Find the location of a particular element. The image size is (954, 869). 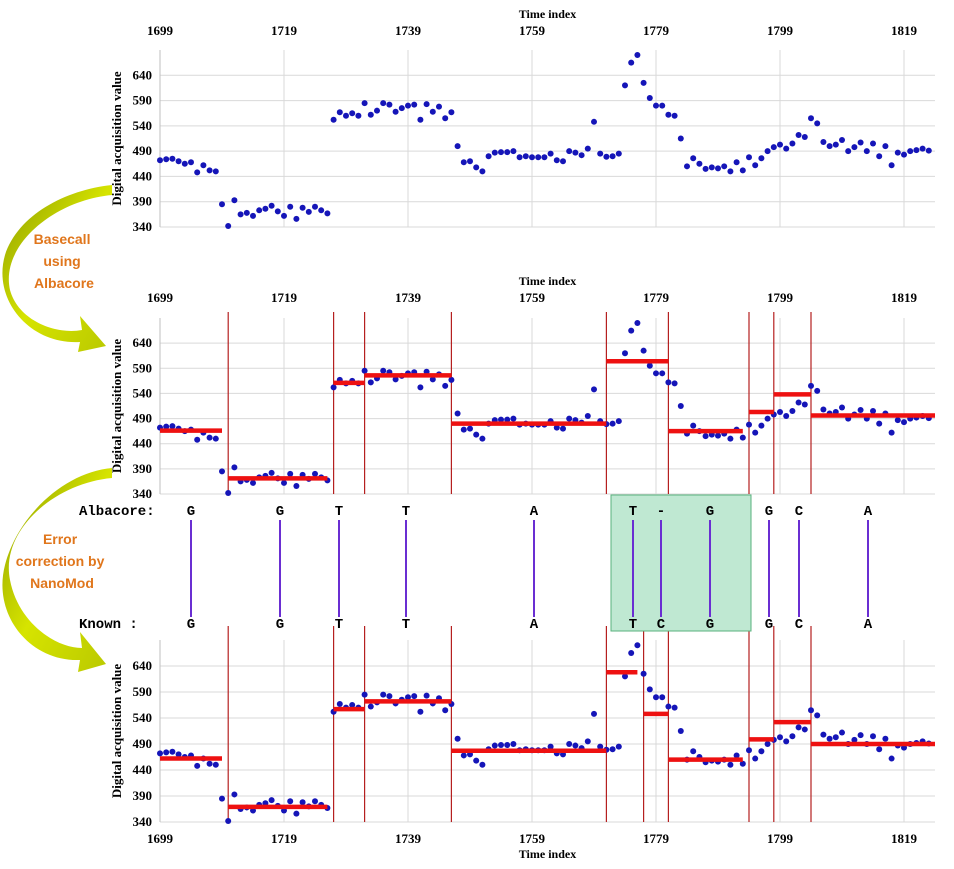

panel2-x-axis-title: Time index is located at coordinates (547, 281).